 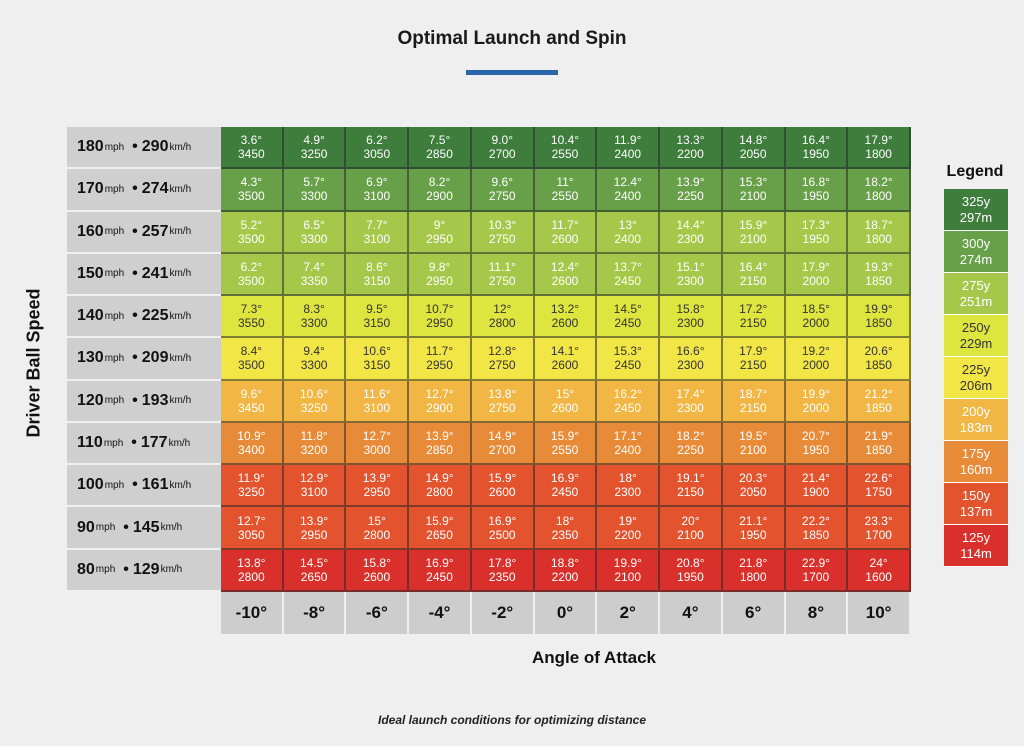 I want to click on spin-rate-value: 2250, so click(x=690, y=196).